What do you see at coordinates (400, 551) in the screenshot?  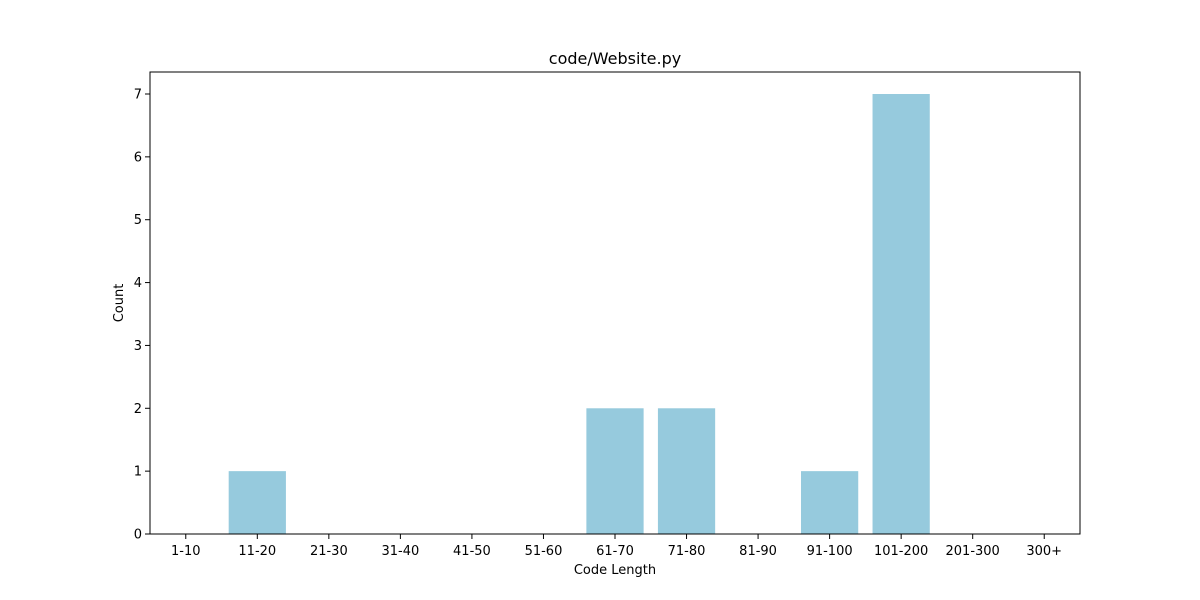 I see `x-tick-label: 31-40` at bounding box center [400, 551].